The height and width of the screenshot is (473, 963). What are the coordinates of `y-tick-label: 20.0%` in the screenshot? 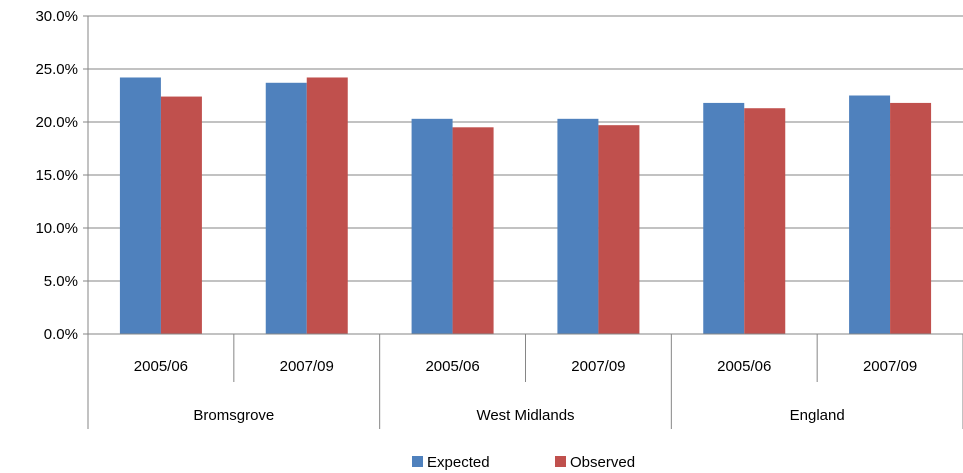 It's located at (56, 122).